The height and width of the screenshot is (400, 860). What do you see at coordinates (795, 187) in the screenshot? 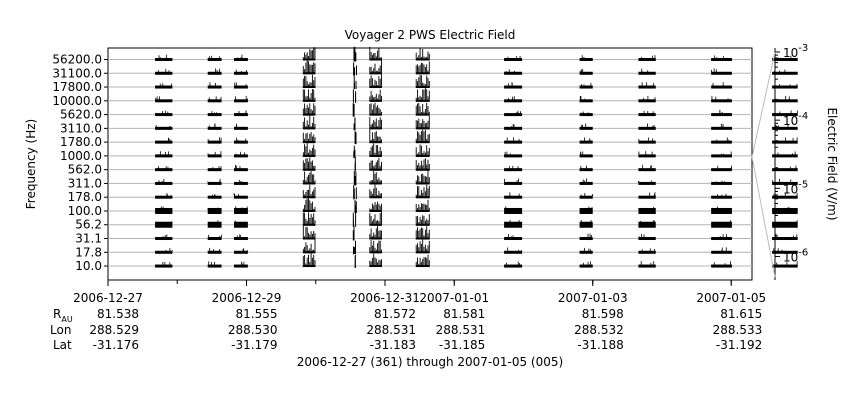
I see `colorbar-tick-label: 10-5` at bounding box center [795, 187].